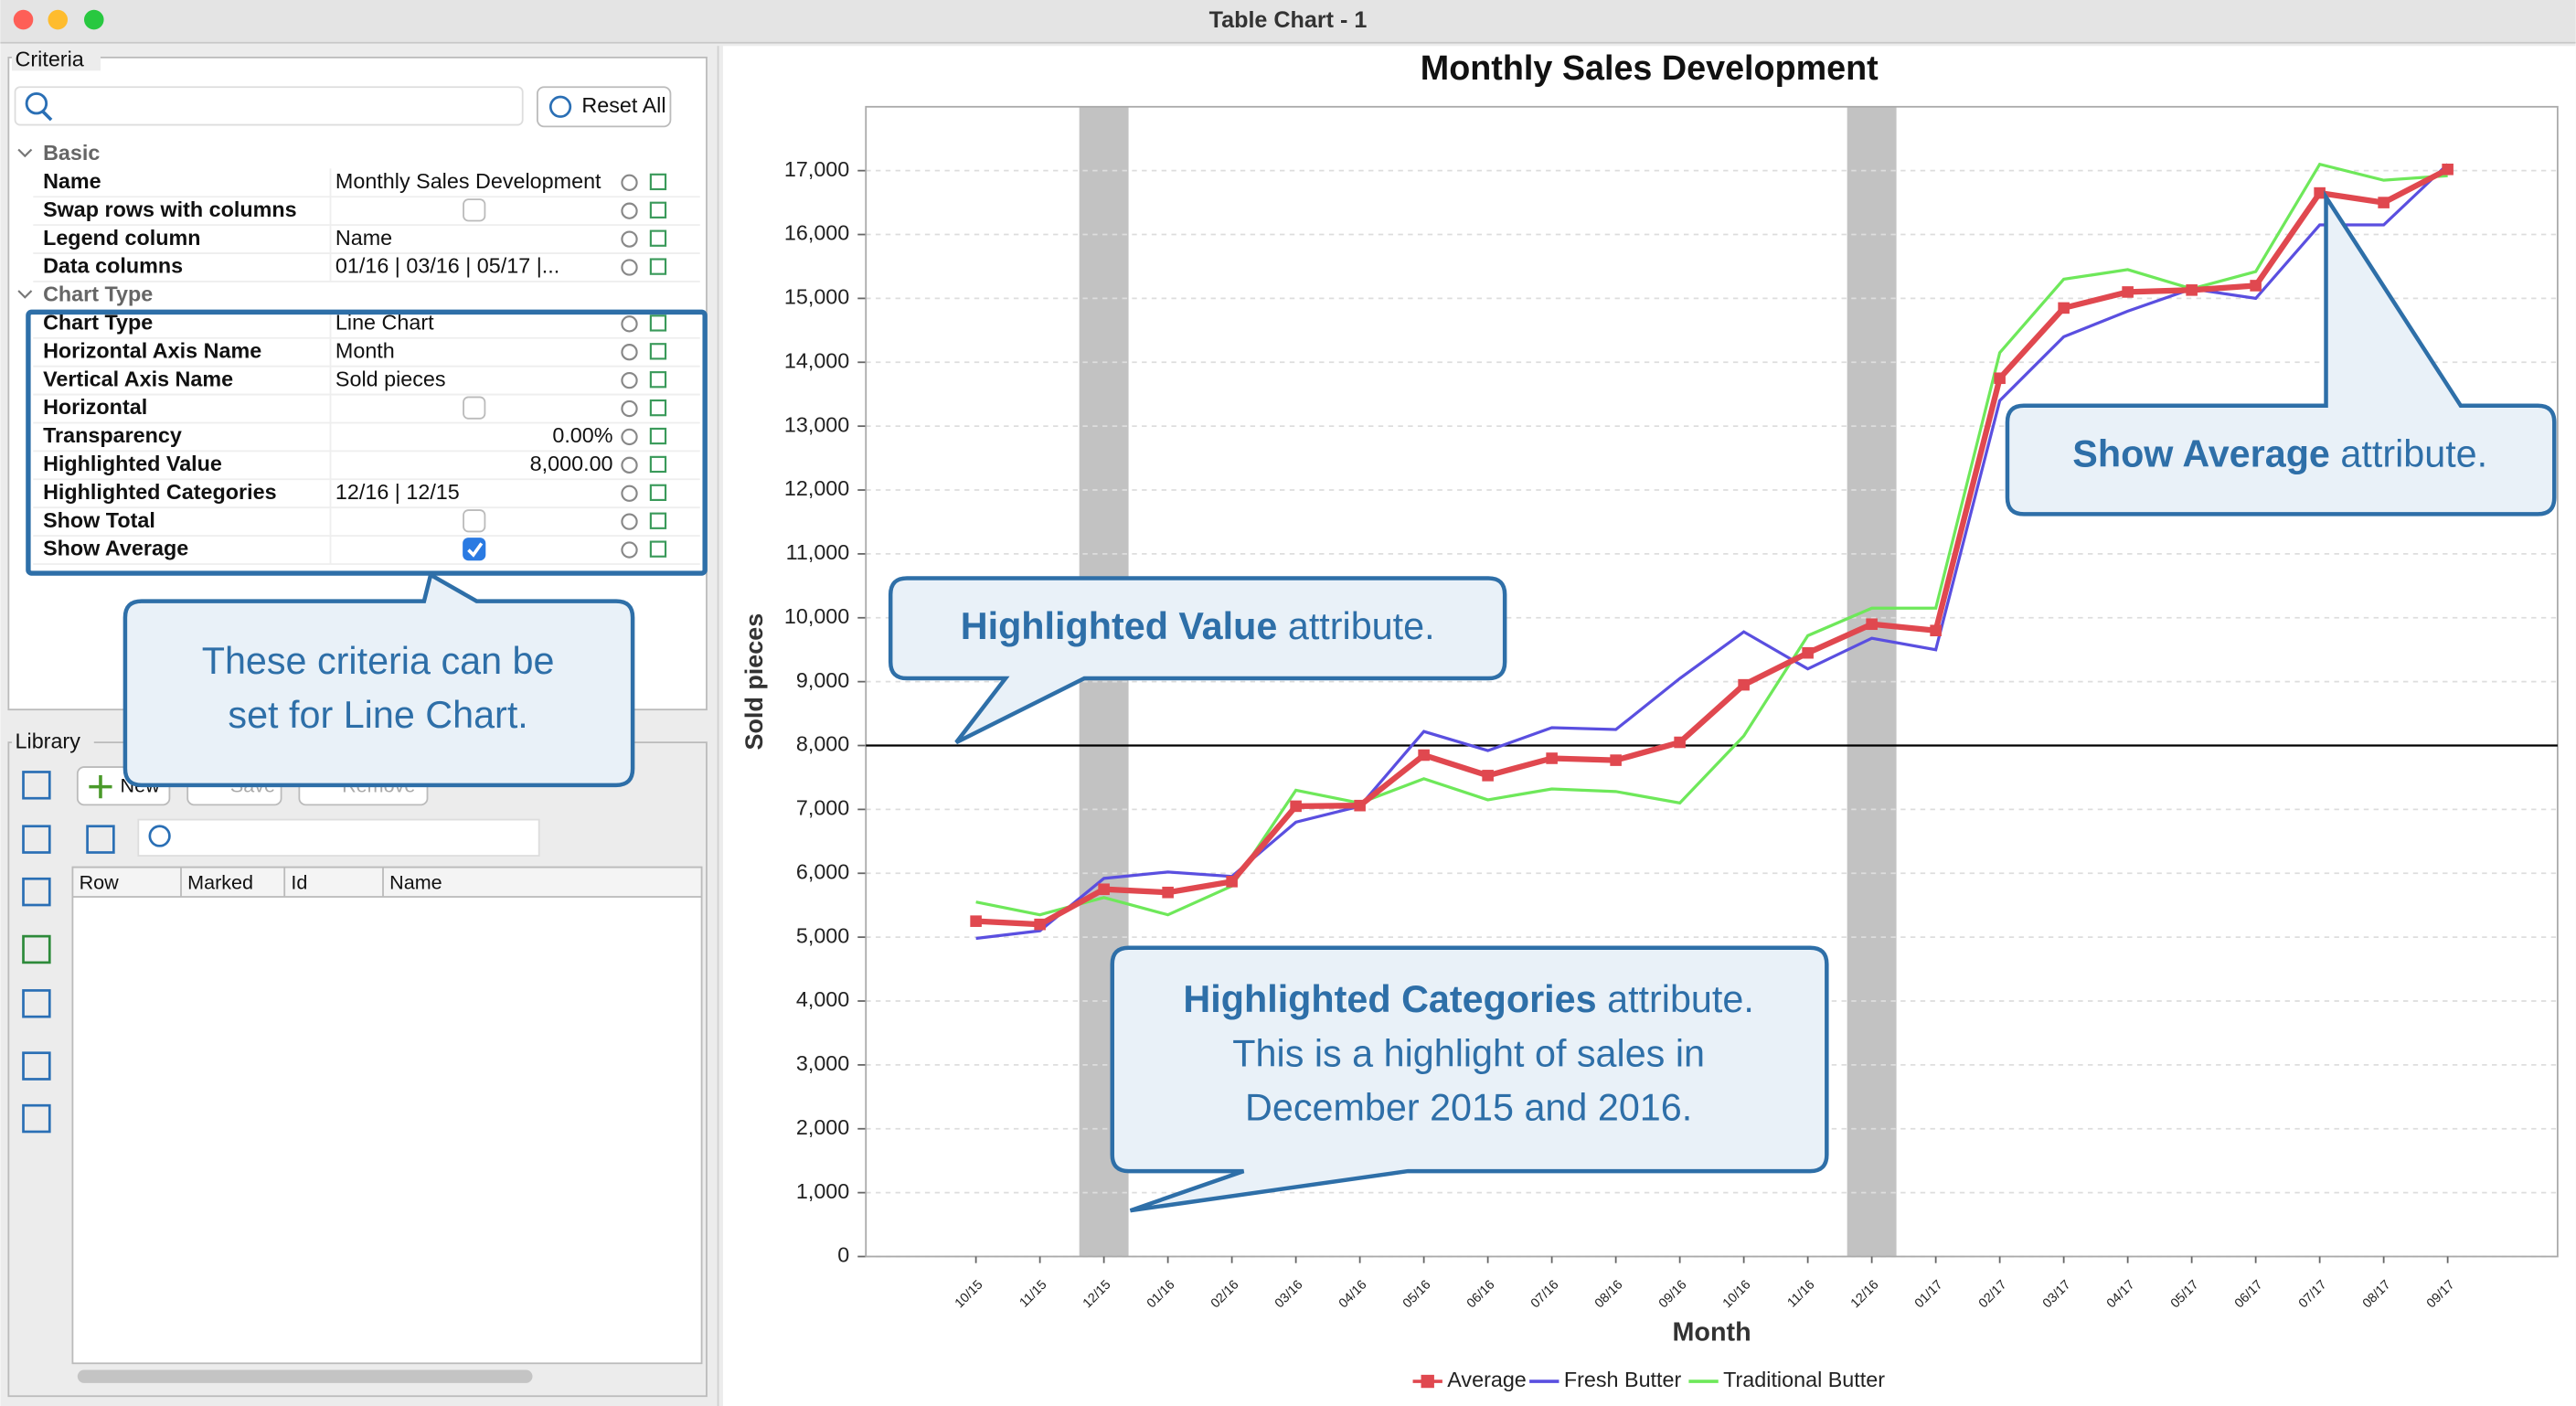 This screenshot has height=1406, width=2576. I want to click on callout-text: set for Line Chart., so click(377, 715).